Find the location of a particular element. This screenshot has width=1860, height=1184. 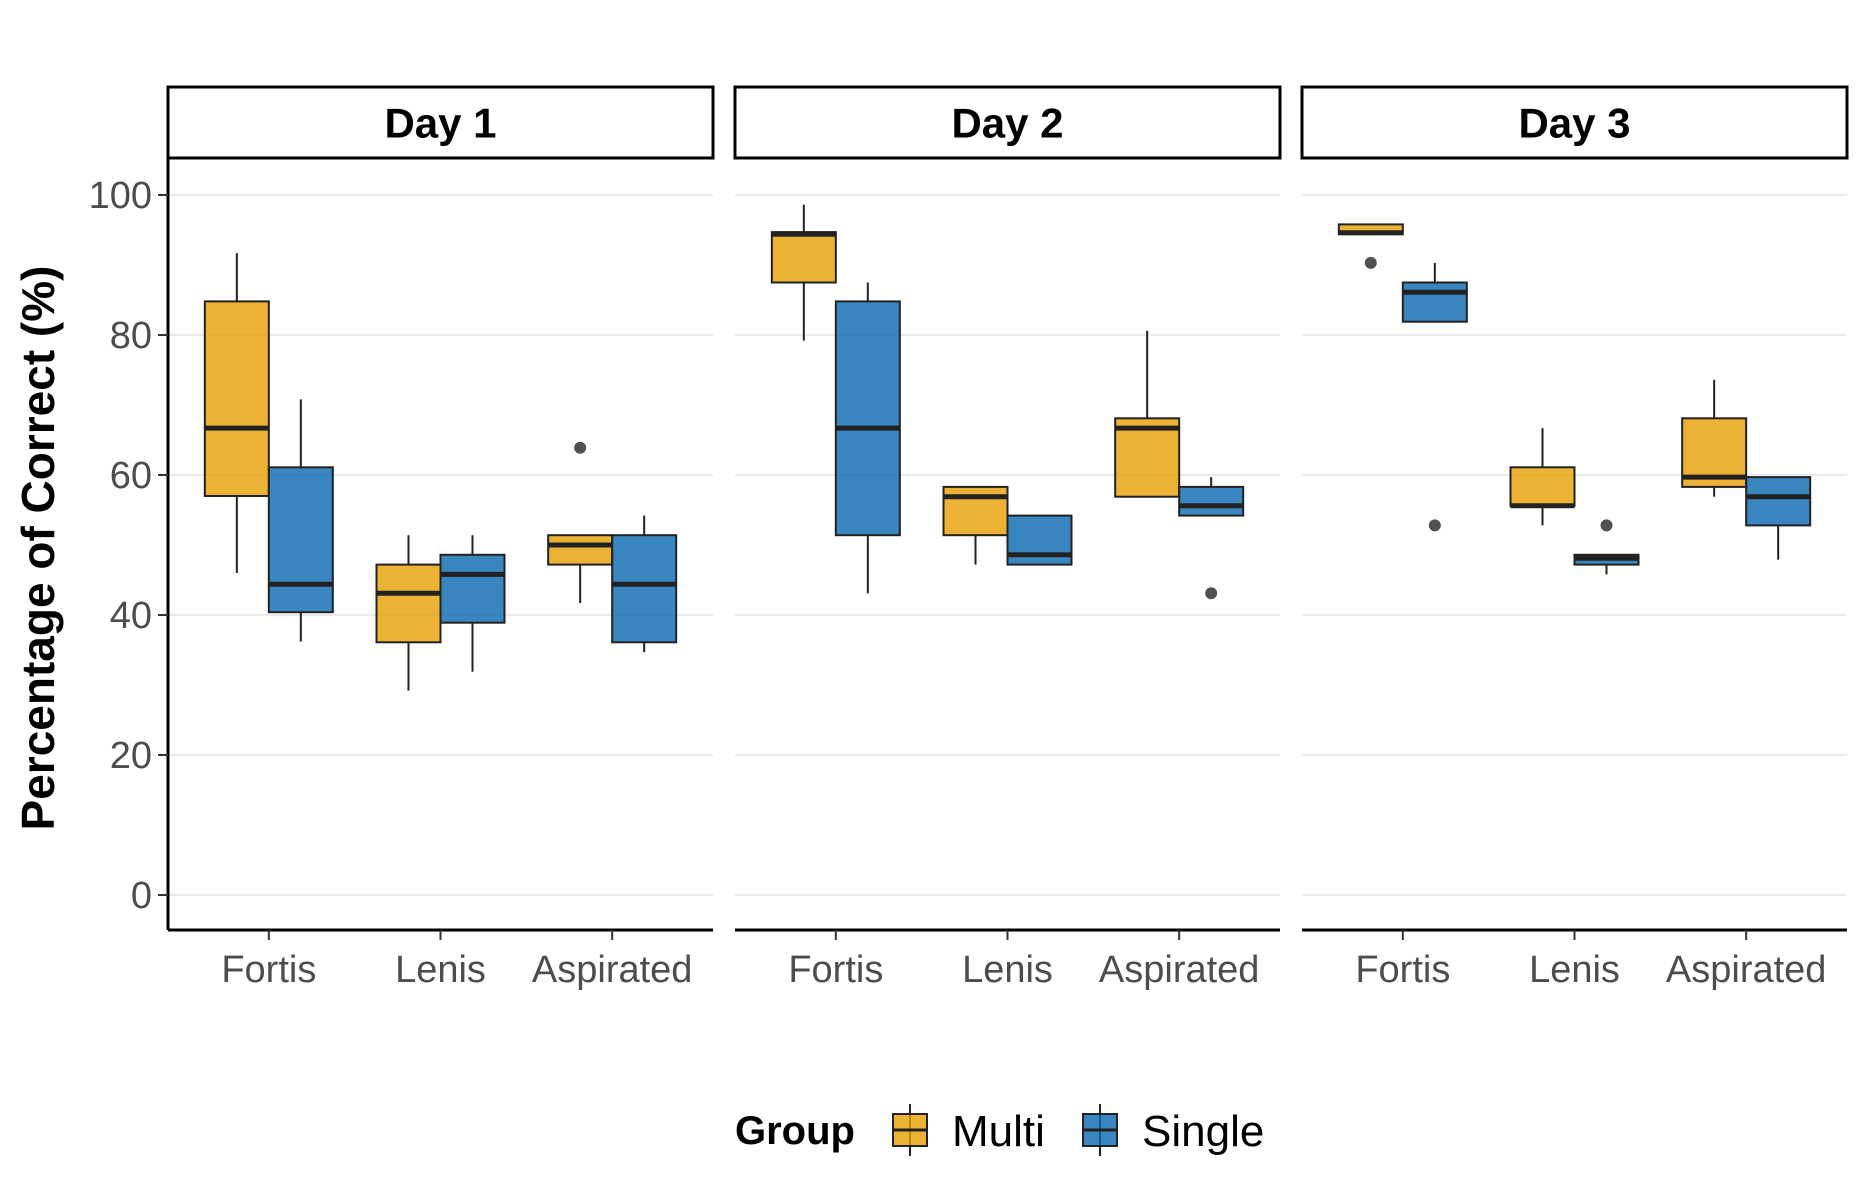

legend-key-multi is located at coordinates (910, 1130).